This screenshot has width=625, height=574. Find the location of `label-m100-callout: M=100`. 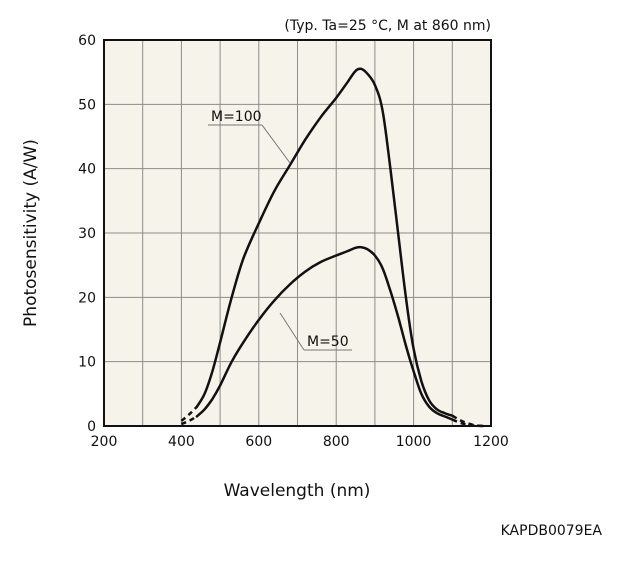

label-m100-callout: M=100 is located at coordinates (249, 136).